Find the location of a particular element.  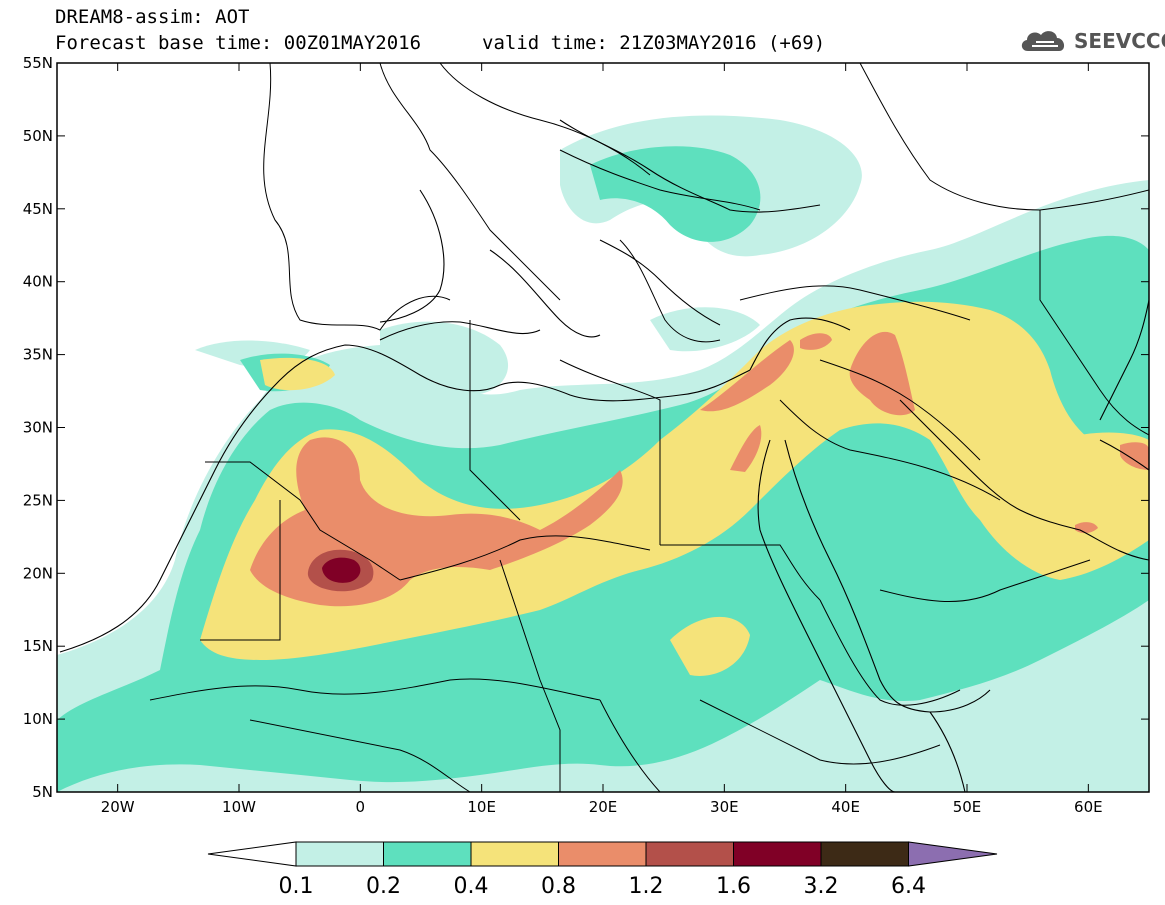

valid-time: valid time: 21Z03MAY2016 (+69) is located at coordinates (654, 43).